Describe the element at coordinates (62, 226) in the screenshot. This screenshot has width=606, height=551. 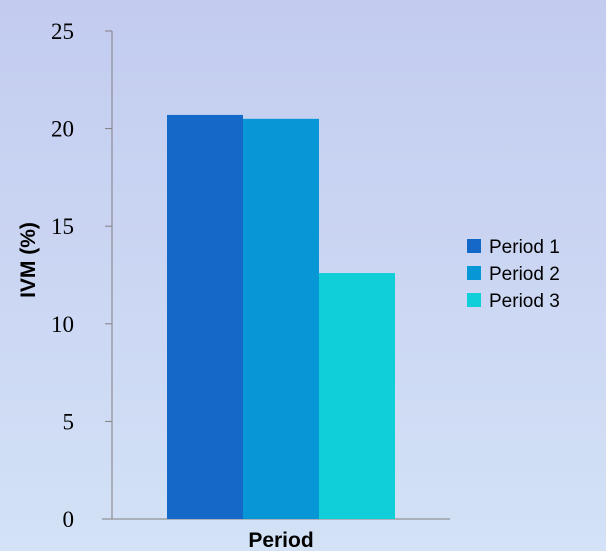
I see `y-tick-label: 15` at that location.